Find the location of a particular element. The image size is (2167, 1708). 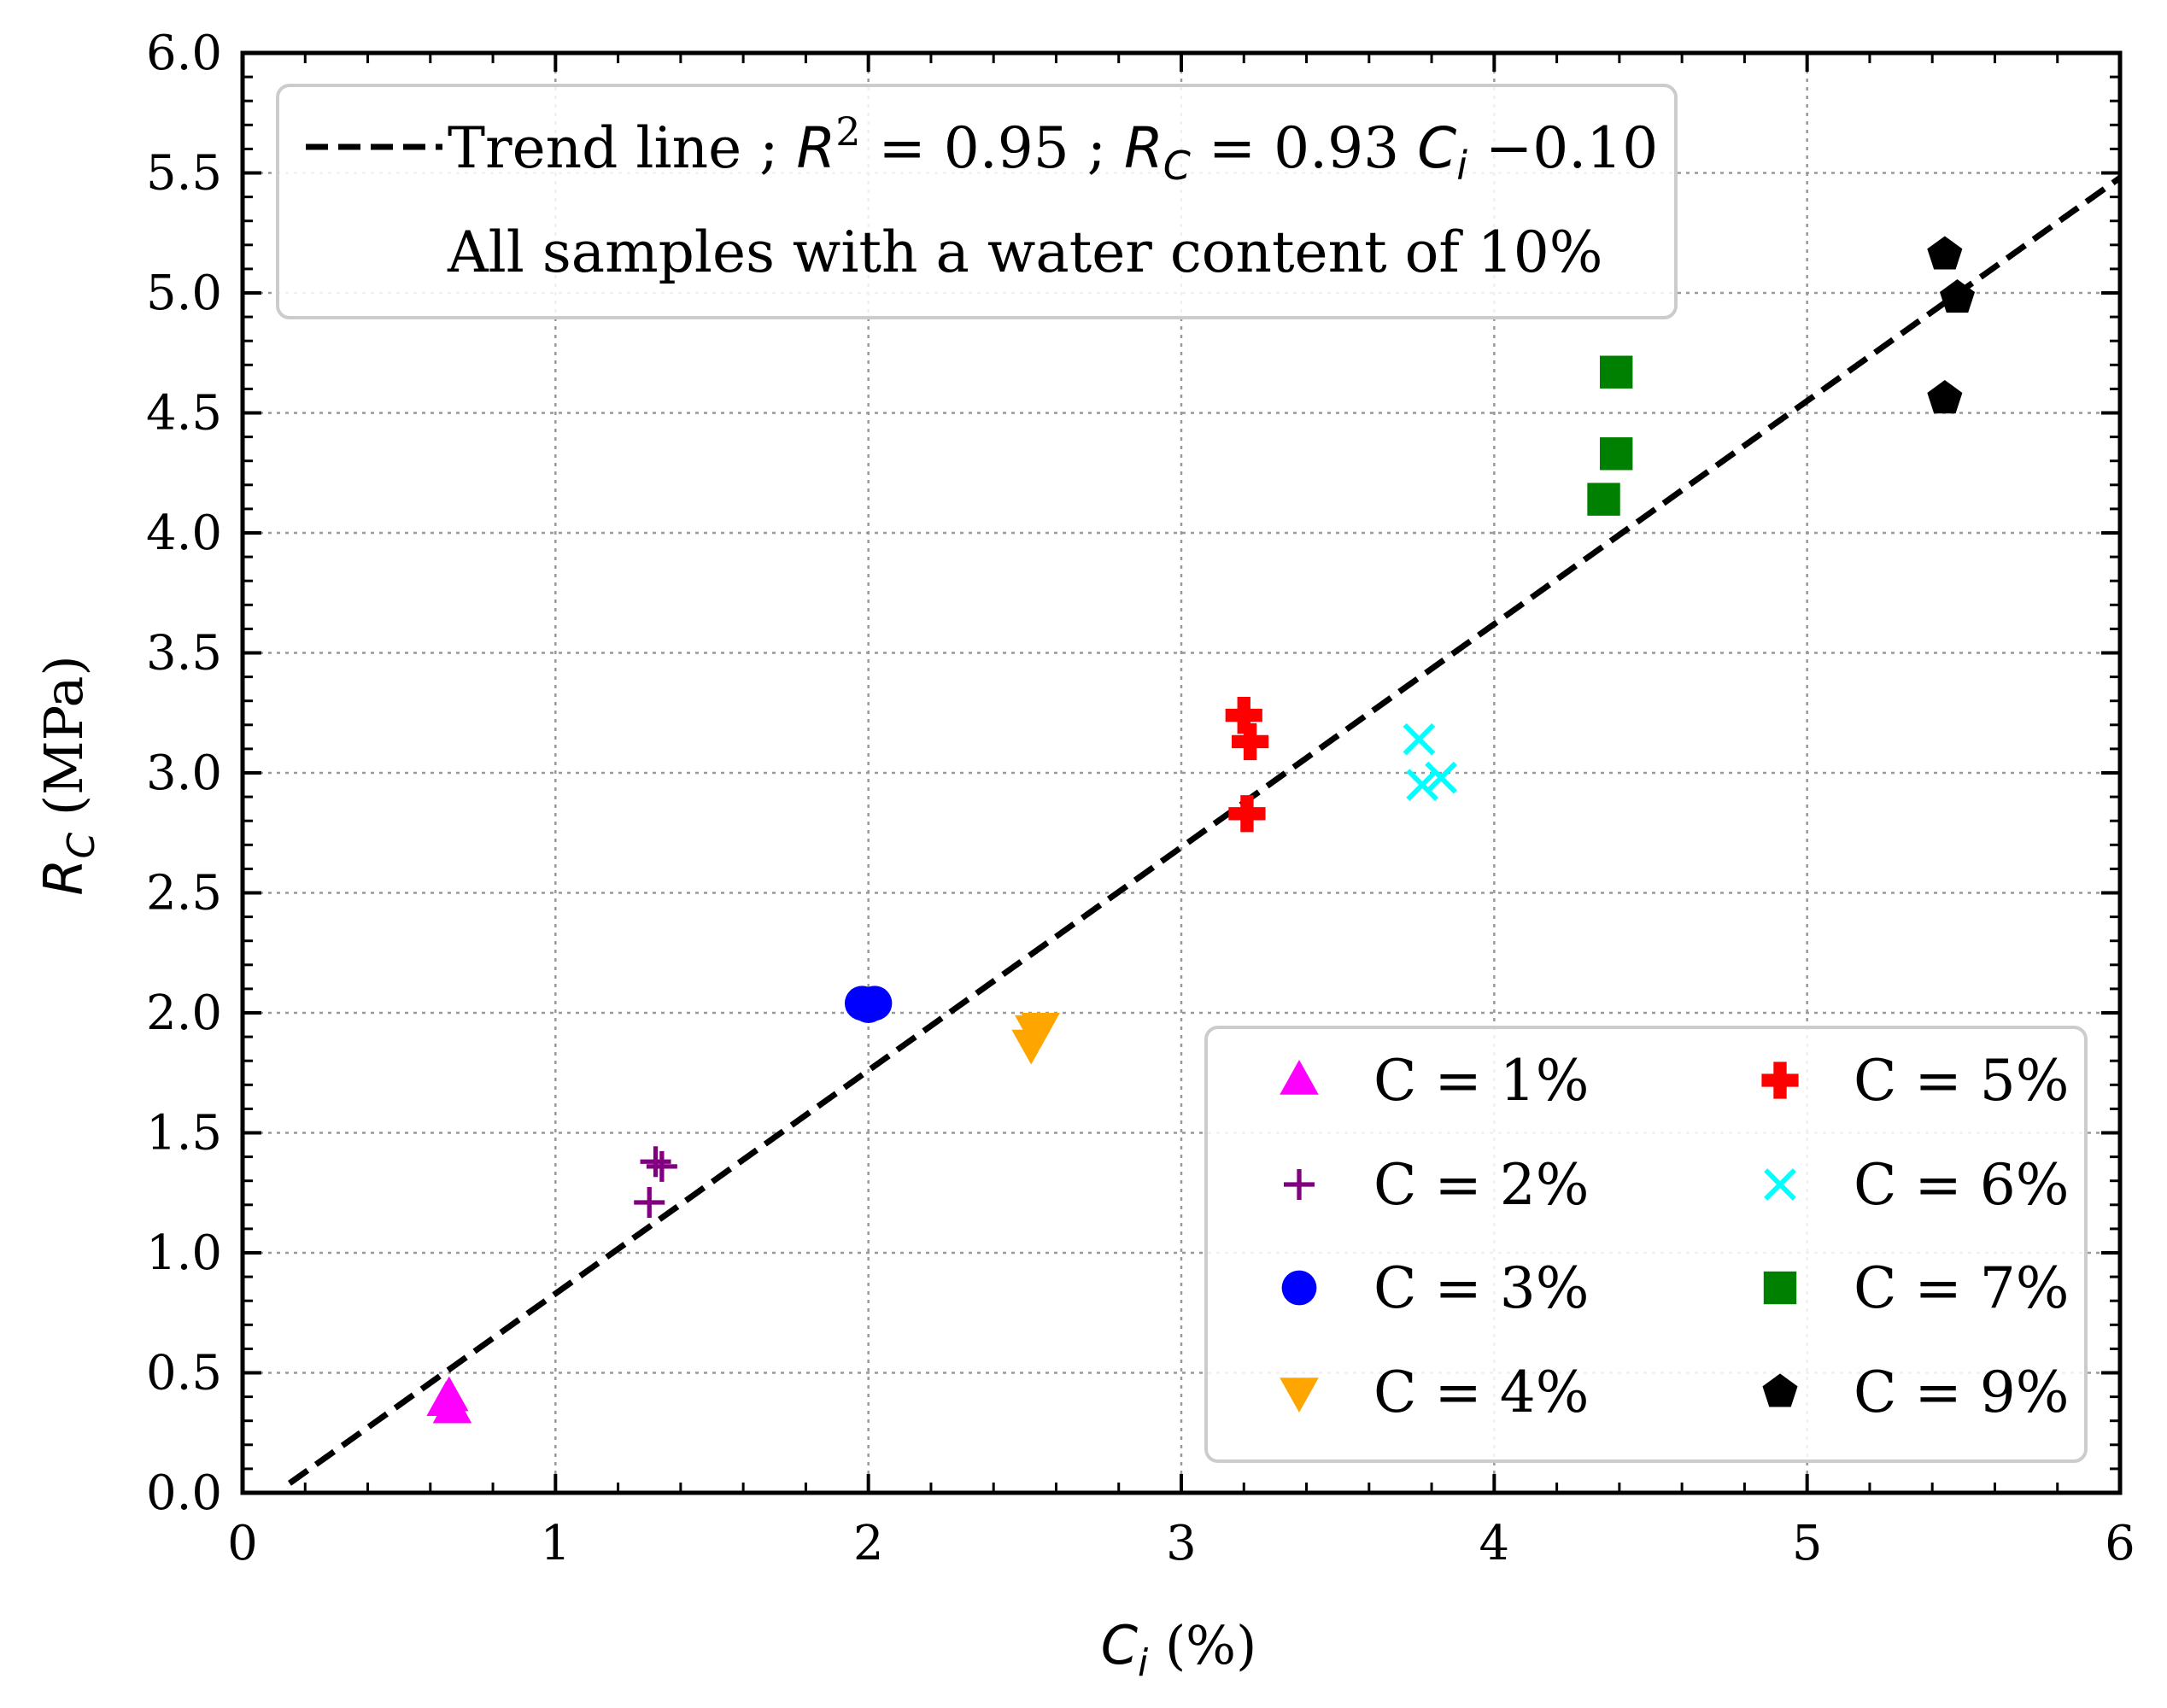

legend-item-7: C = 7% is located at coordinates (1916, 1288).